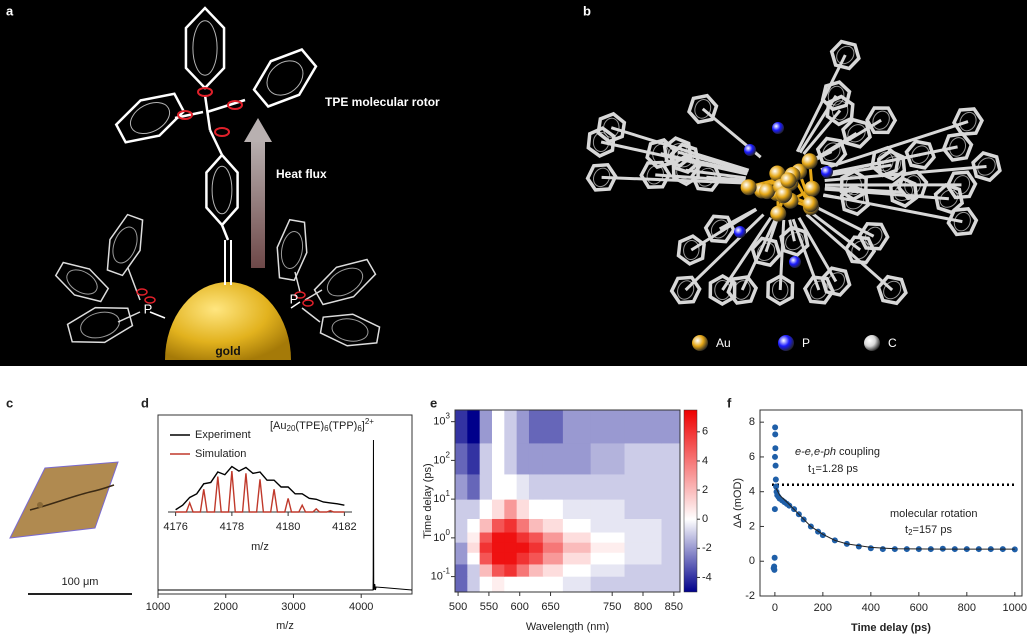  What do you see at coordinates (359, 428) in the screenshot?
I see `formula-part: 6` at bounding box center [359, 428].